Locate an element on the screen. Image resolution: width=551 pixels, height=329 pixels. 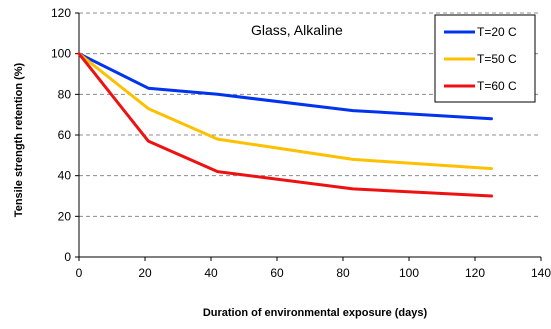
x-tick-label: 20 is located at coordinates (145, 273).